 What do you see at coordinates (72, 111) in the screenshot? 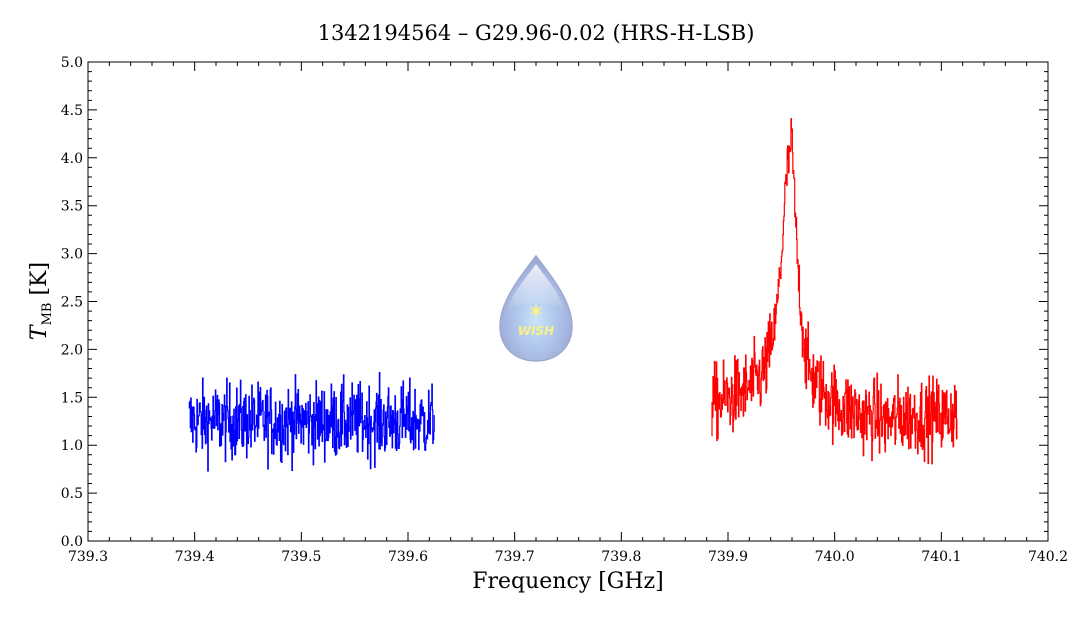
I see `y-tick-label: 4.5` at bounding box center [72, 111].